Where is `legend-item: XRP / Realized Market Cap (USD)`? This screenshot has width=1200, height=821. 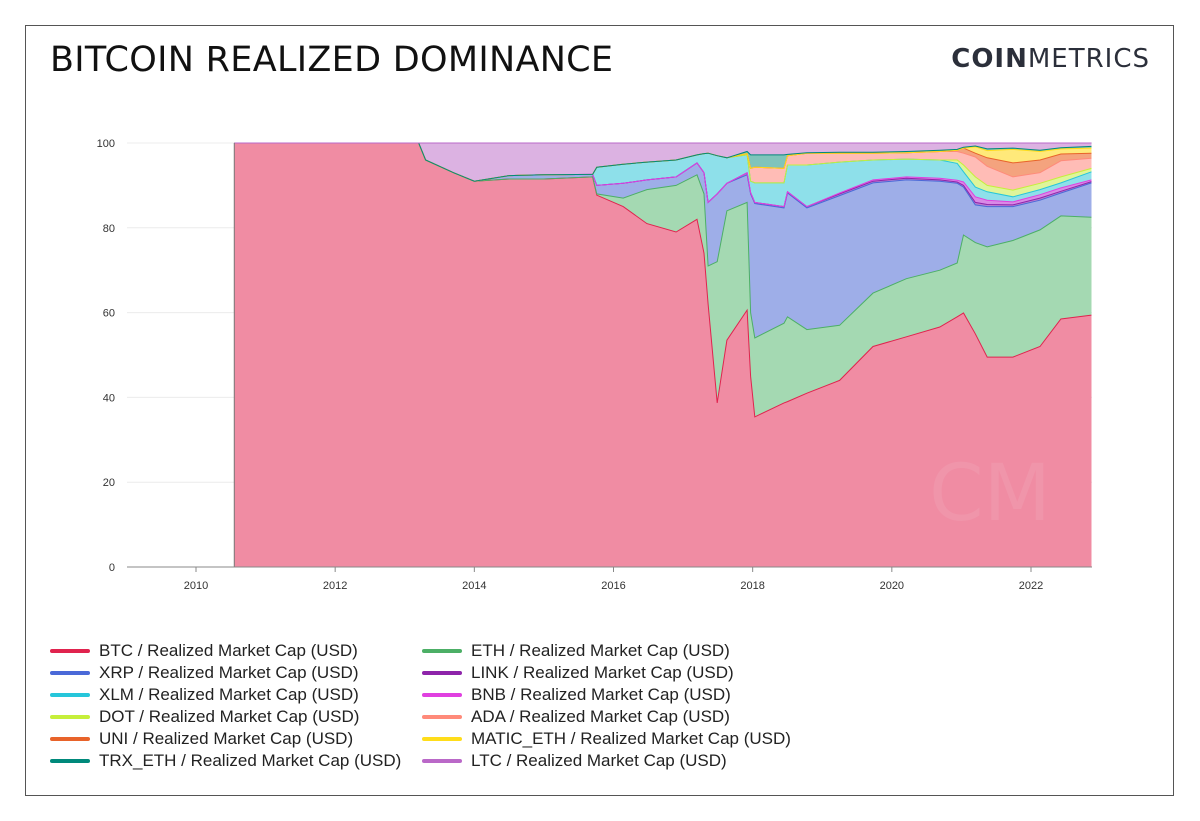 legend-item: XRP / Realized Market Cap (USD) is located at coordinates (236, 673).